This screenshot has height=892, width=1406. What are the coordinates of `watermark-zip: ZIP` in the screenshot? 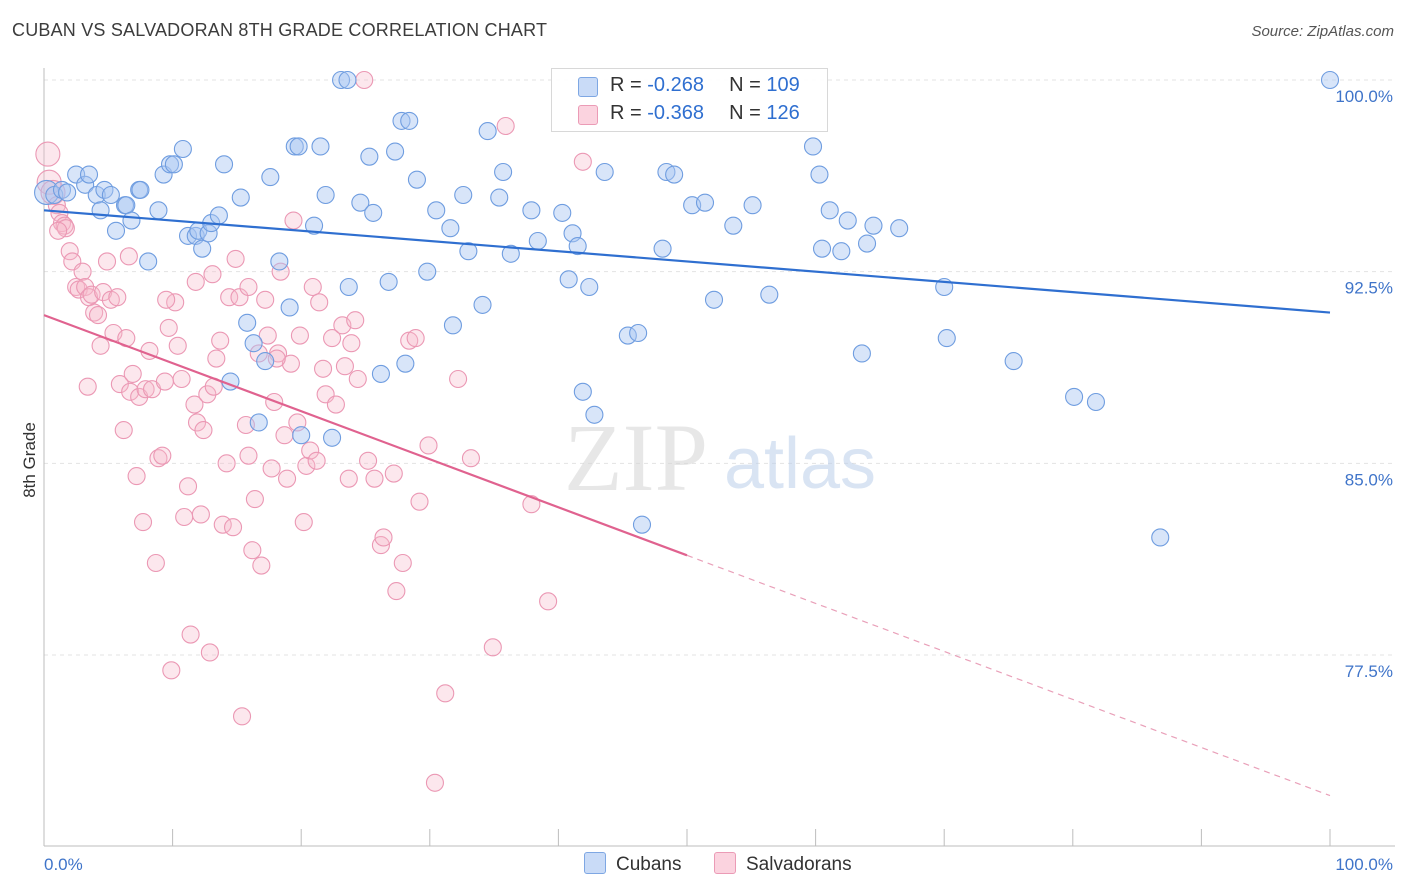 It's located at (636, 457).